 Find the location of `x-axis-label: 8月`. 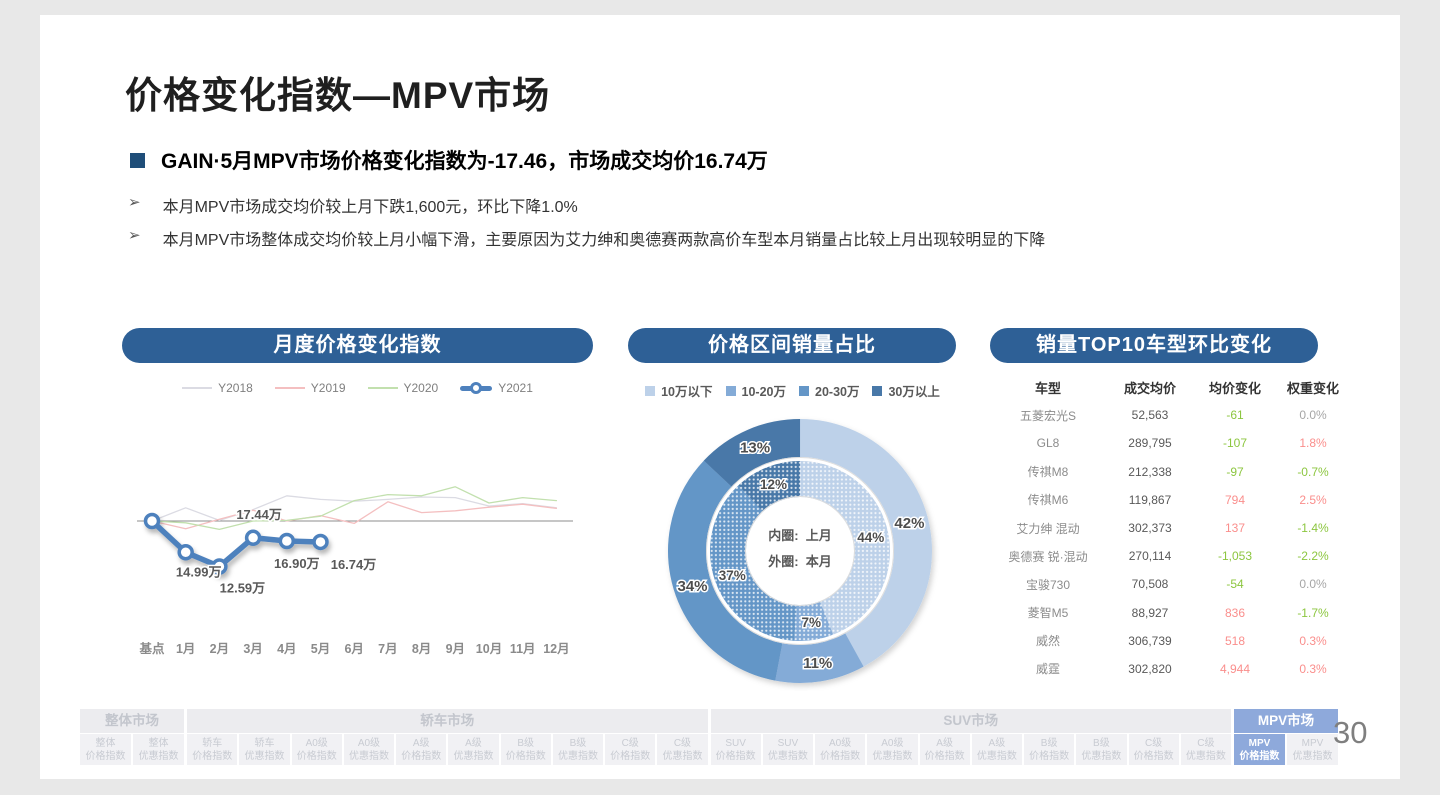

x-axis-label: 8月 is located at coordinates (421, 649).